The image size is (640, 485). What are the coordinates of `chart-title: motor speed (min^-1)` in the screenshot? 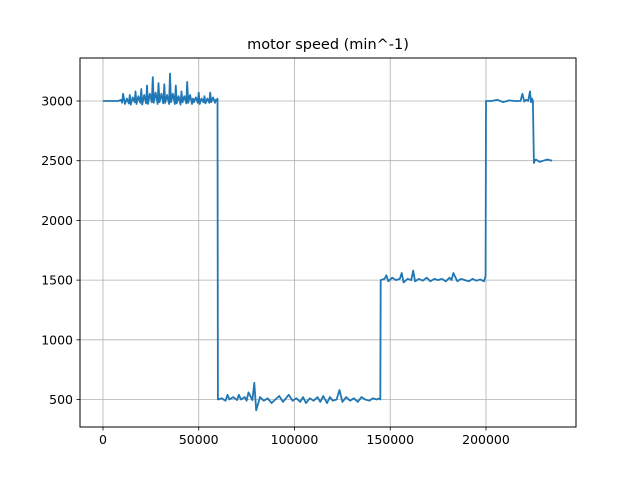 It's located at (328, 45).